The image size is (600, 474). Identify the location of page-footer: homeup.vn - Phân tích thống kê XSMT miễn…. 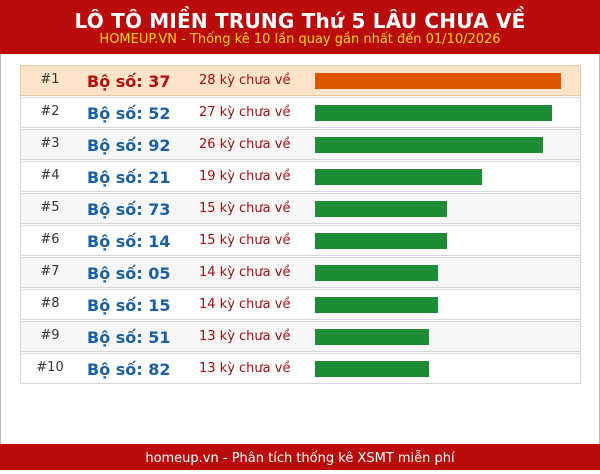
(300, 457).